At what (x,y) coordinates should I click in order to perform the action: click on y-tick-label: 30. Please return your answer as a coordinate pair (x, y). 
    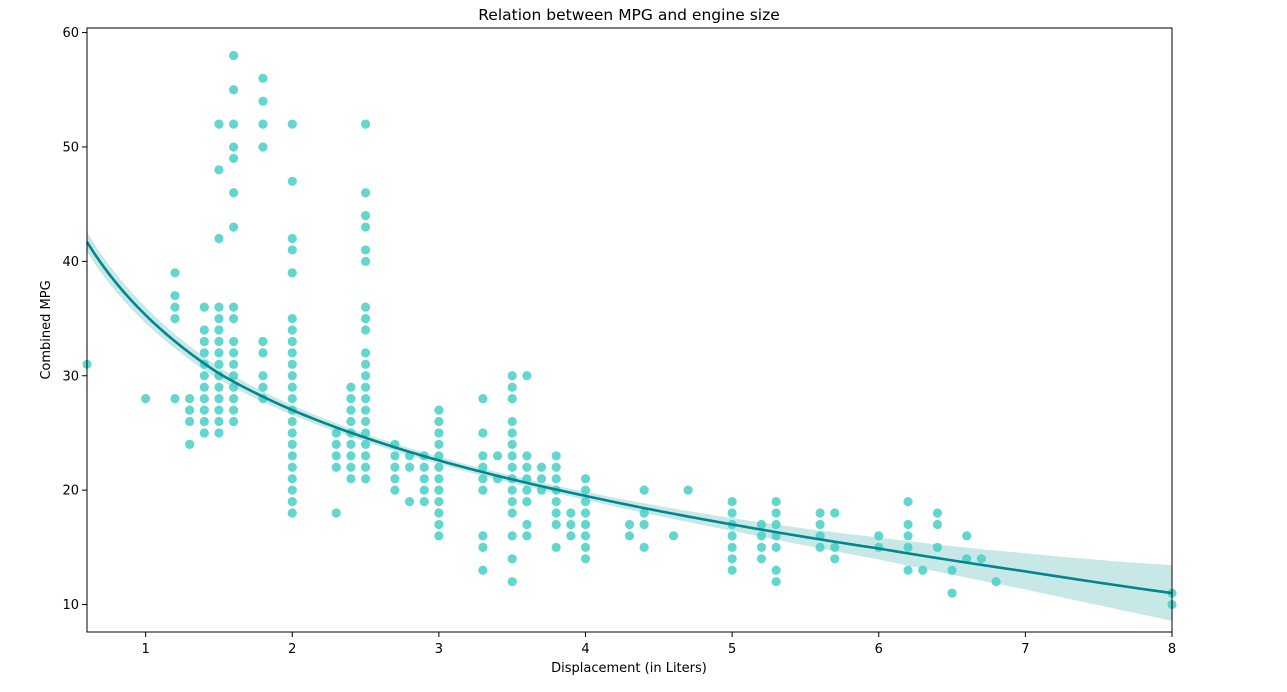
    Looking at the image, I should click on (70, 376).